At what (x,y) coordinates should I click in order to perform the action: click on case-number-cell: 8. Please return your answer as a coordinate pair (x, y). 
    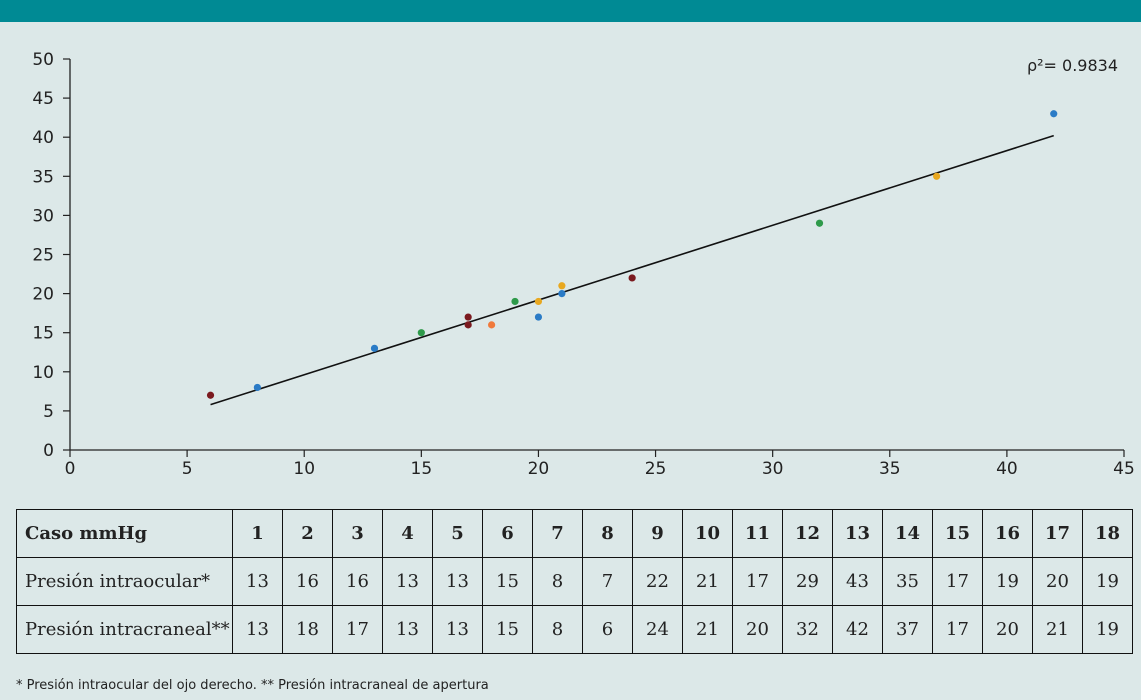
    Looking at the image, I should click on (607, 533).